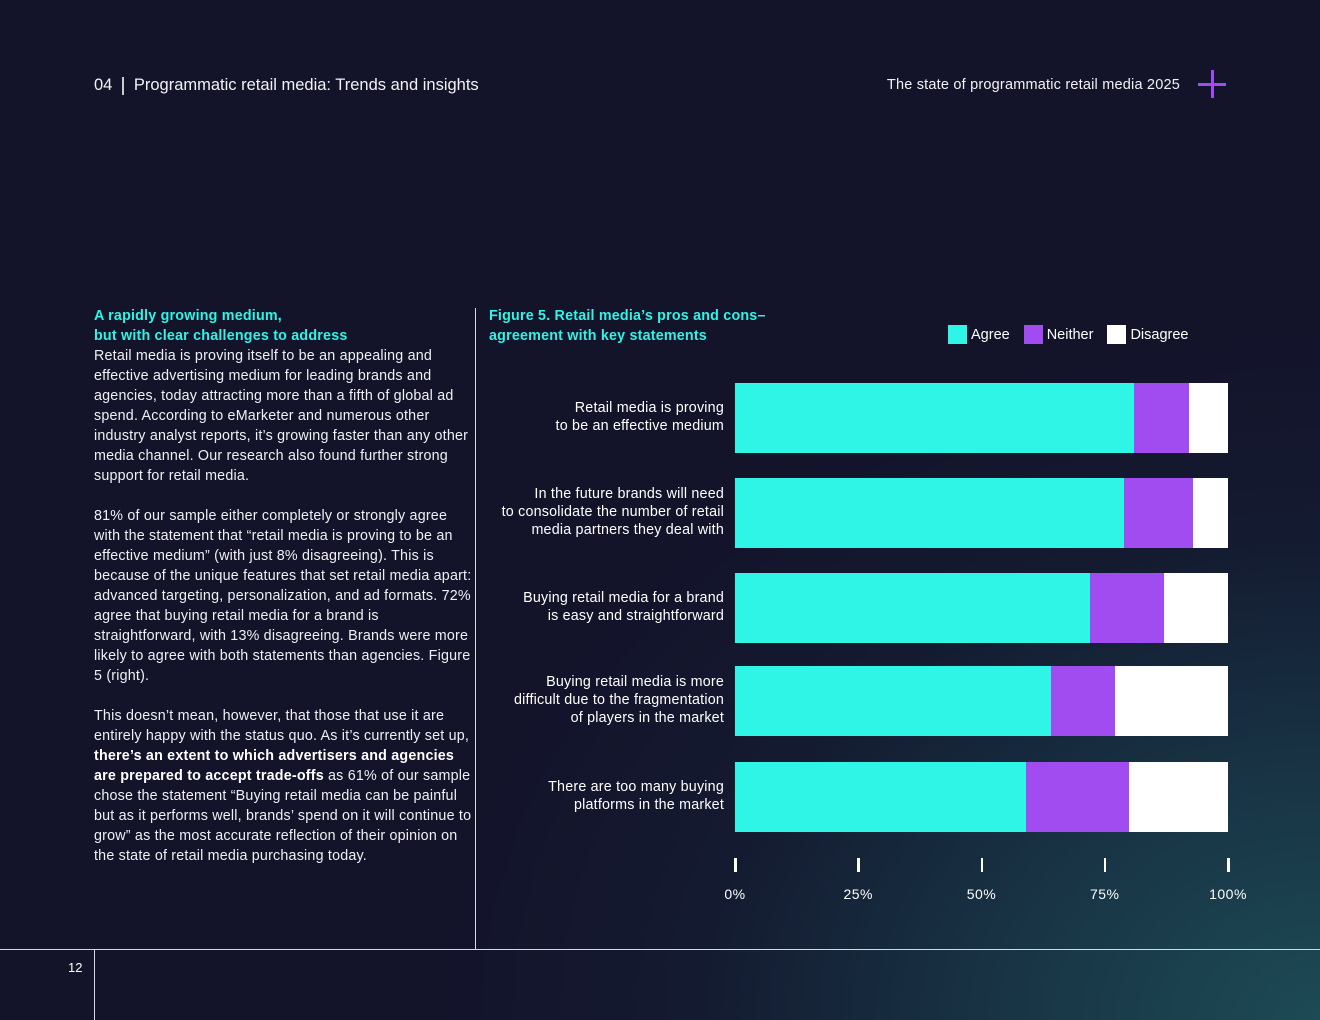 This screenshot has width=1320, height=1020. What do you see at coordinates (1104, 894) in the screenshot?
I see `x-tick-label: 75%` at bounding box center [1104, 894].